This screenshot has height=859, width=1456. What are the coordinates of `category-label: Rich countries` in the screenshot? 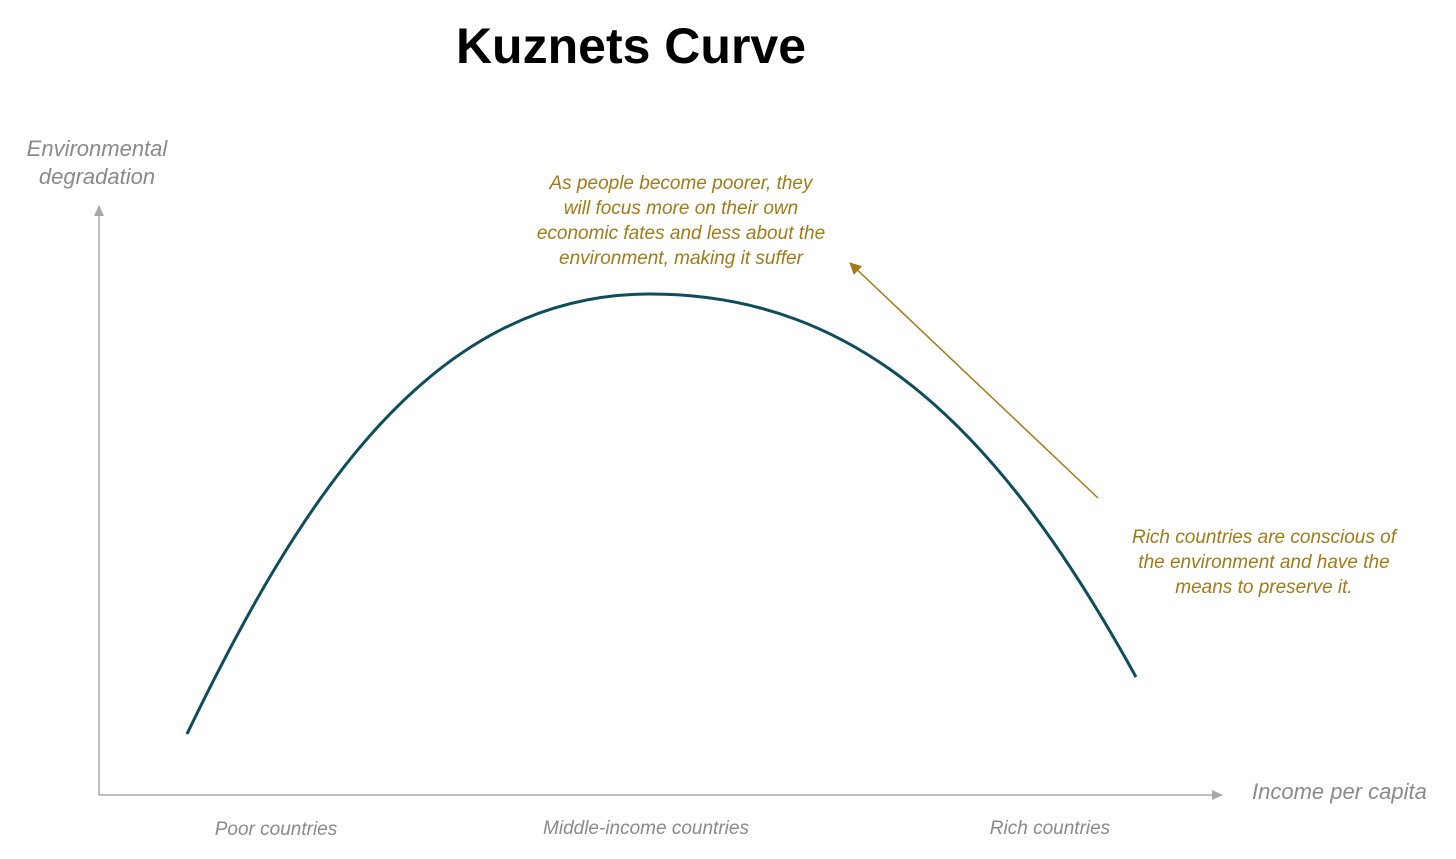 It's located at (1050, 828).